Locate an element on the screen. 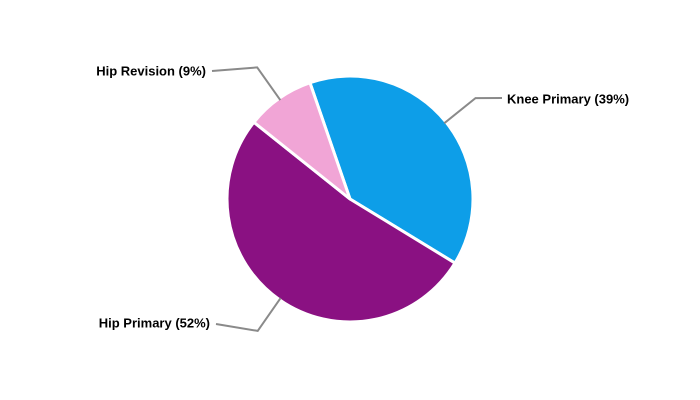 This screenshot has width=700, height=400. leader-line-knee-primary is located at coordinates (473, 110).